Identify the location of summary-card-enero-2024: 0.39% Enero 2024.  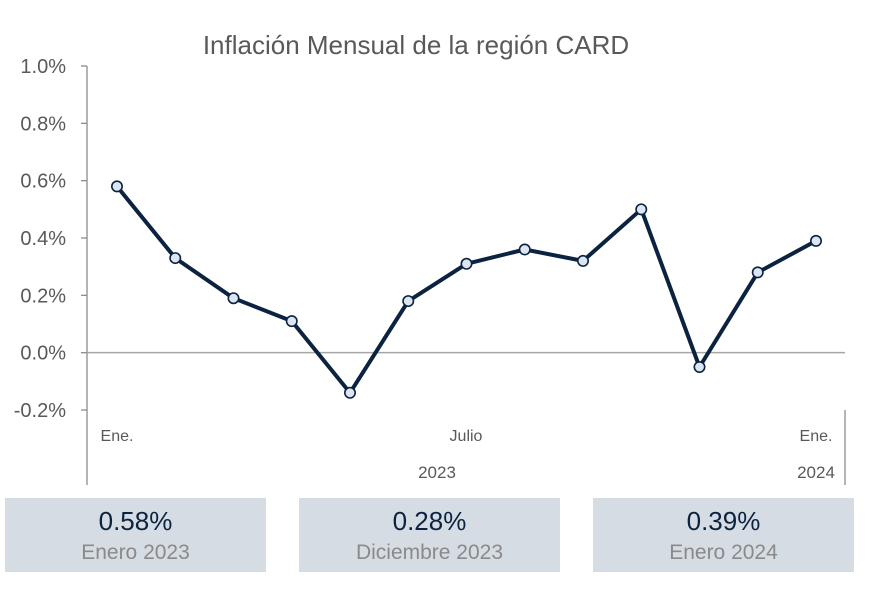
(723, 535).